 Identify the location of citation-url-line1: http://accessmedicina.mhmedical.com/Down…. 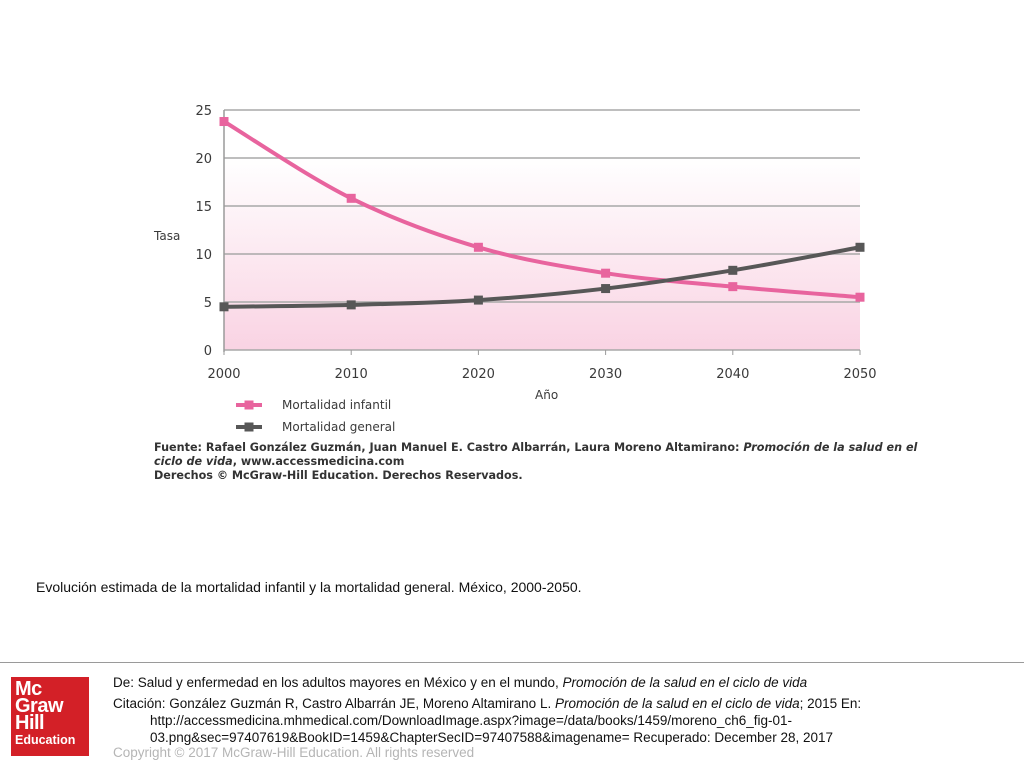
(471, 720).